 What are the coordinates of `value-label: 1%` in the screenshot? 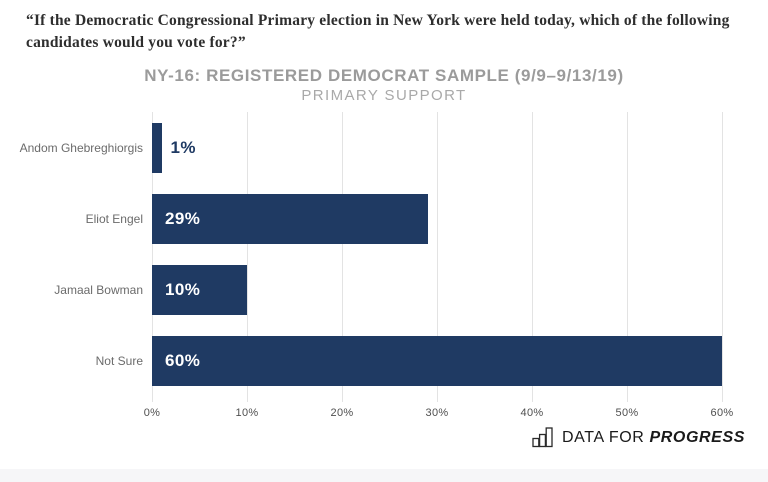 It's located at (183, 147).